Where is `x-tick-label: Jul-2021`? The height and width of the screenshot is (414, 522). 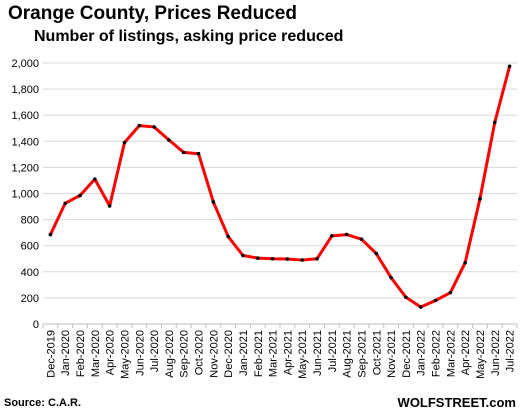 x-tick-label: Jul-2021 is located at coordinates (333, 351).